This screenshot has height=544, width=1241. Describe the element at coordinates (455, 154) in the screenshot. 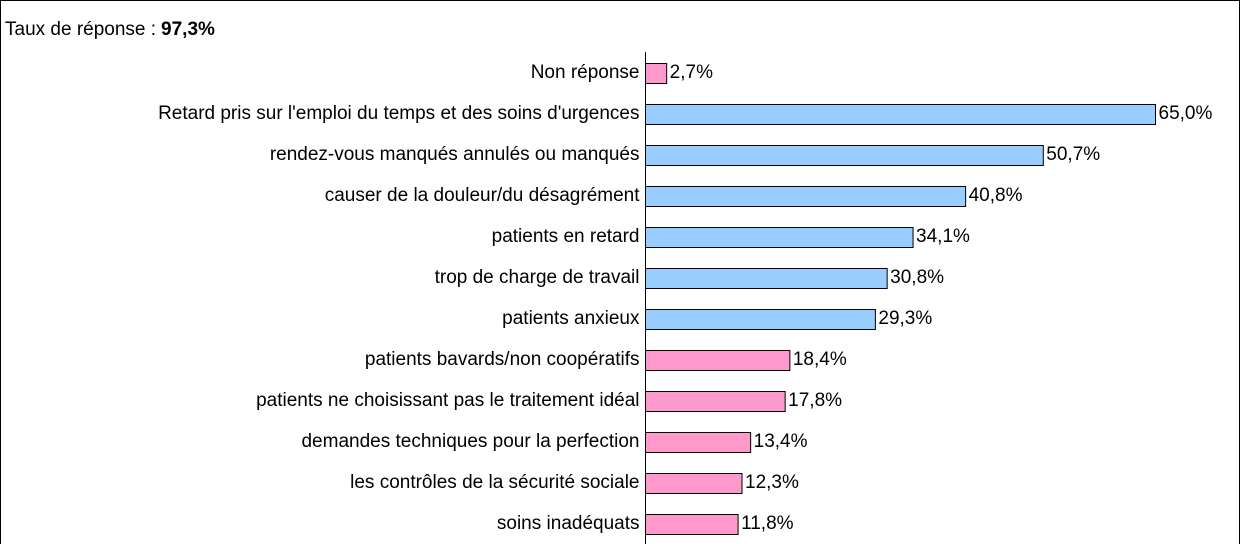

I see `category-label: rendez-vous manqués annulés ou manqués` at that location.